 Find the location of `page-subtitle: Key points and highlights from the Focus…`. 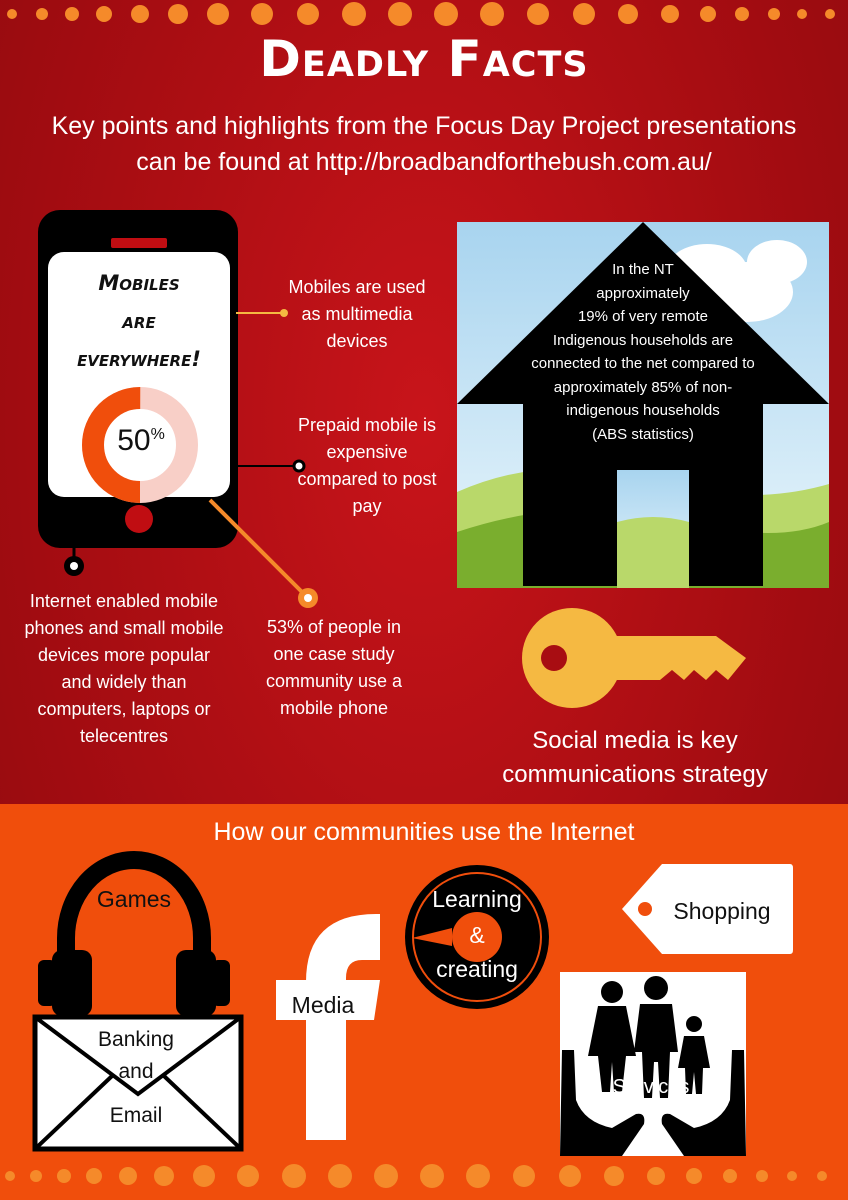

page-subtitle: Key points and highlights from the Focus… is located at coordinates (424, 144).